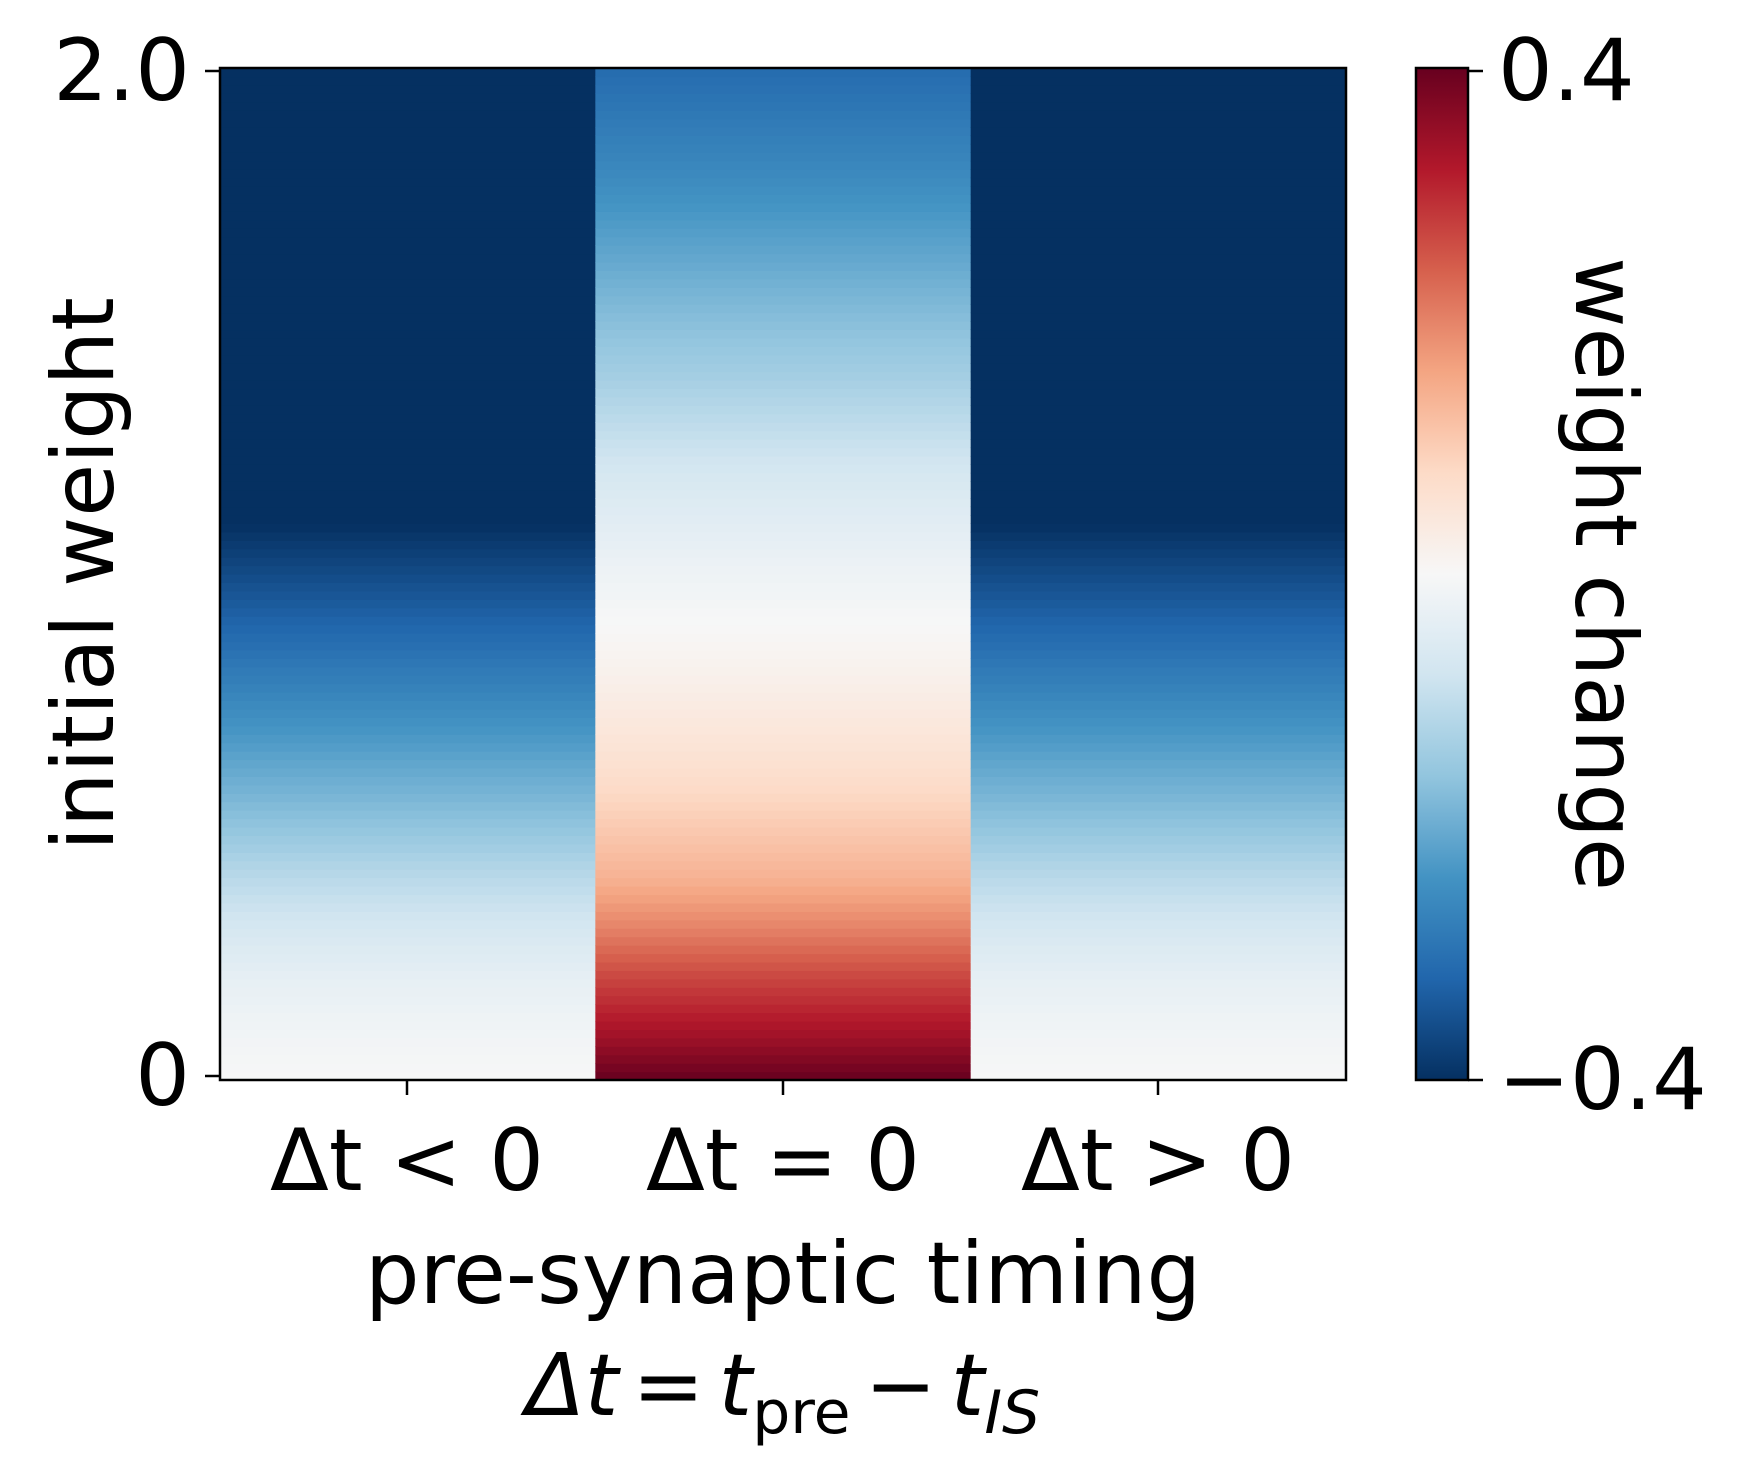 This screenshot has height=1470, width=1762. I want to click on eq-t-pre: t, so click(736, 1386).